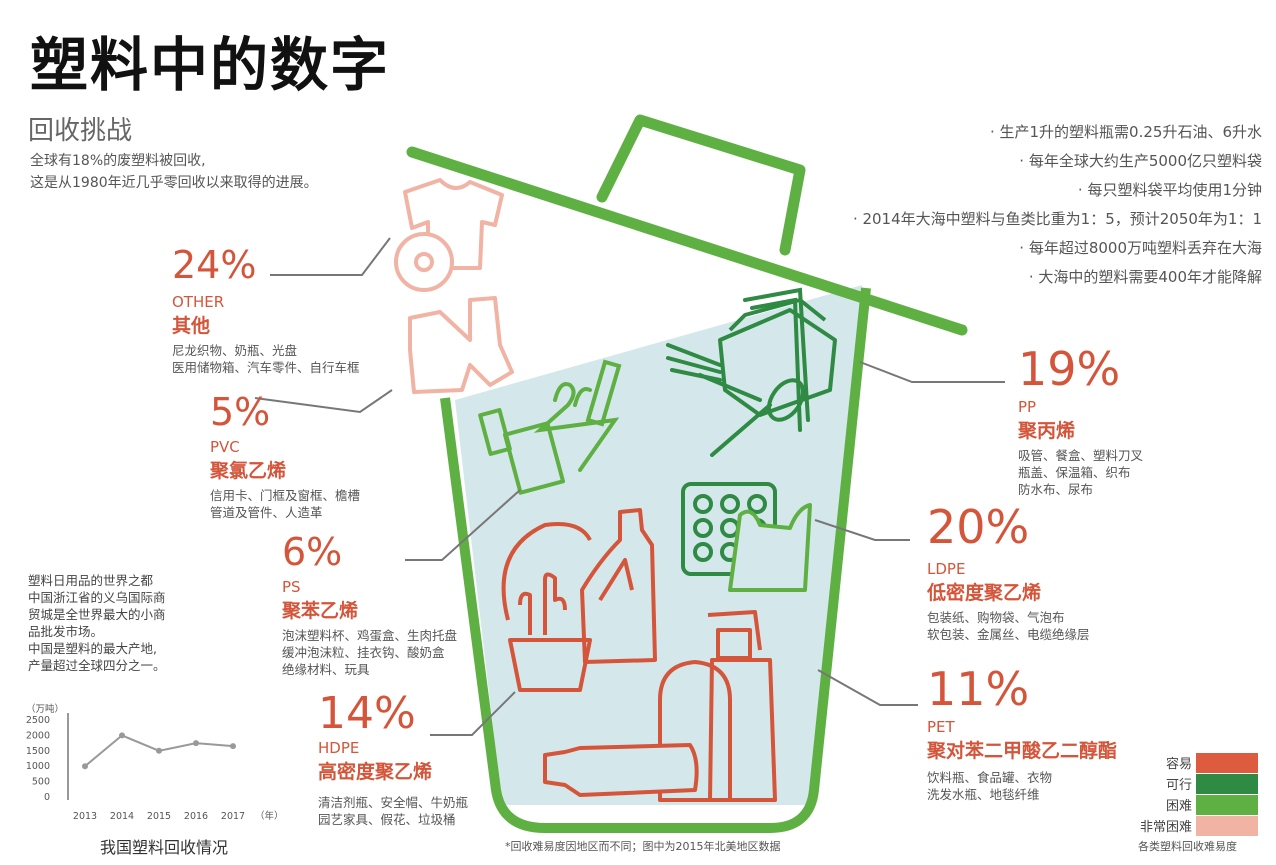 This screenshot has width=1276, height=865. I want to click on potted-cactus-icon, so click(546, 607).